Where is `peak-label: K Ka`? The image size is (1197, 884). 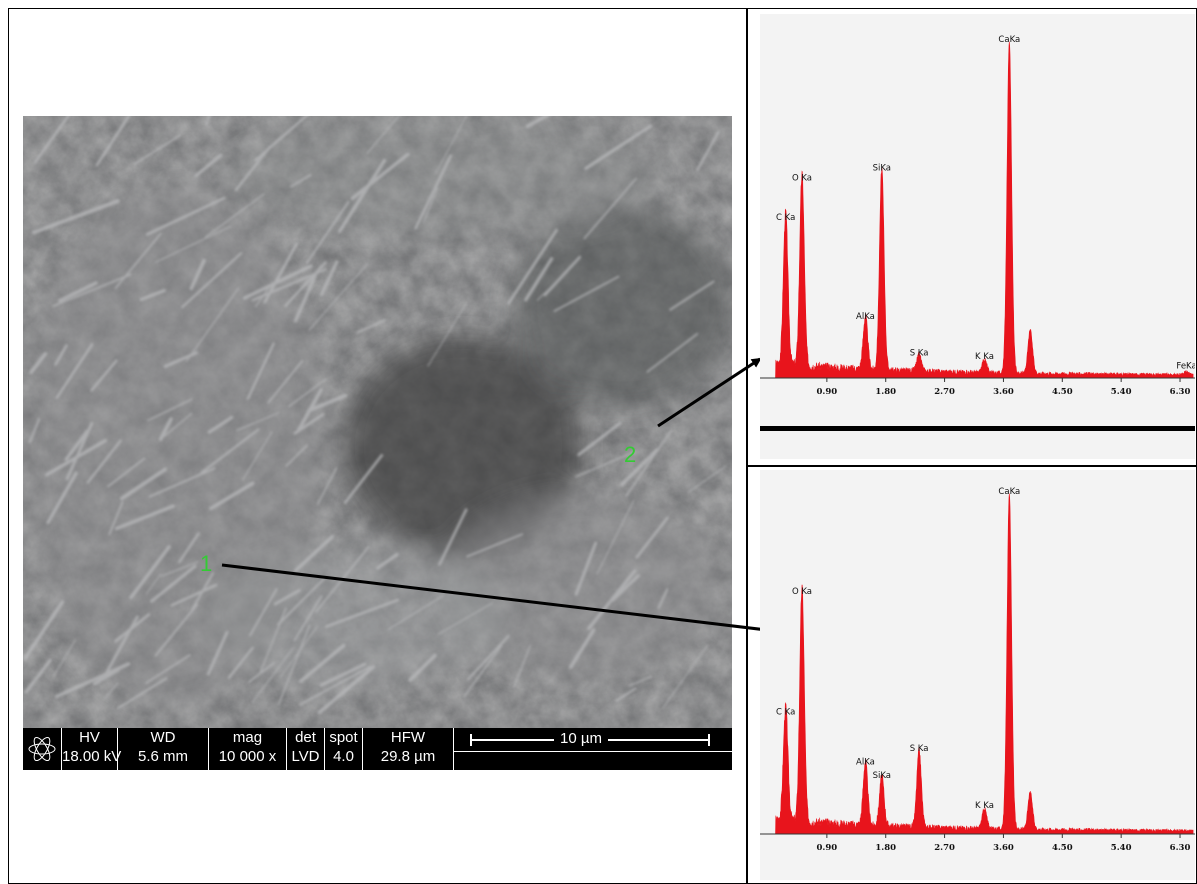 peak-label: K Ka is located at coordinates (984, 357).